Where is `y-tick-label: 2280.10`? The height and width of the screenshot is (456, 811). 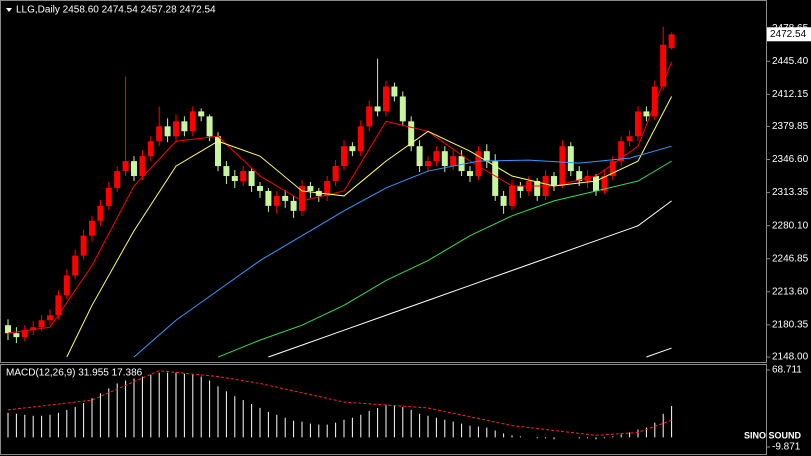
y-tick-label: 2280.10 is located at coordinates (790, 225).